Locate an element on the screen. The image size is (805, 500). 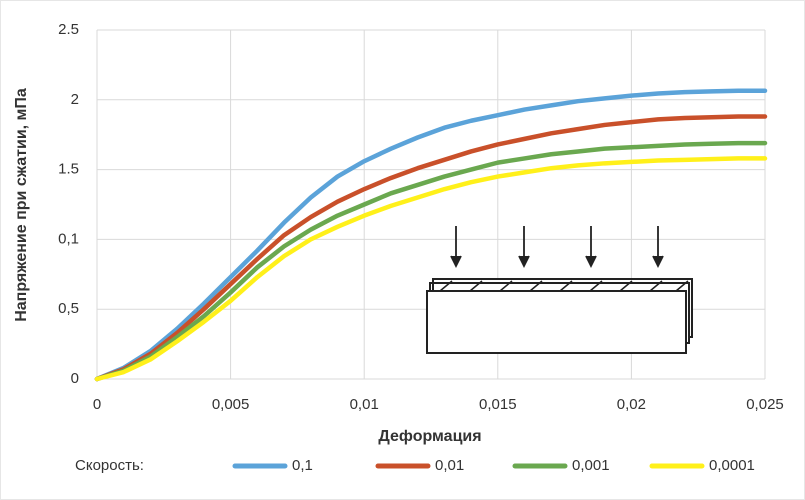
legend-label: 0,1 is located at coordinates (302, 465).